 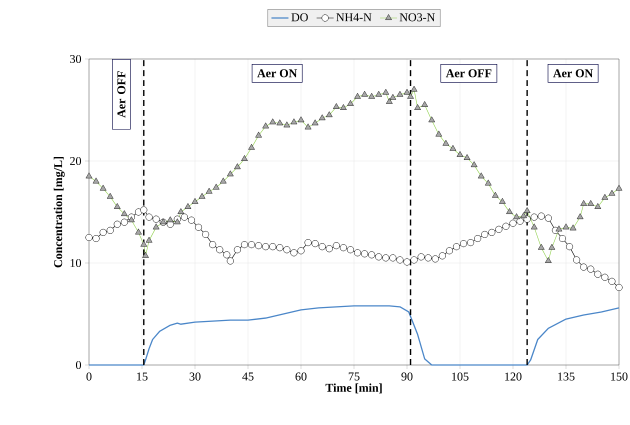 What do you see at coordinates (79, 365) in the screenshot?
I see `y-tick-label: 0` at bounding box center [79, 365].